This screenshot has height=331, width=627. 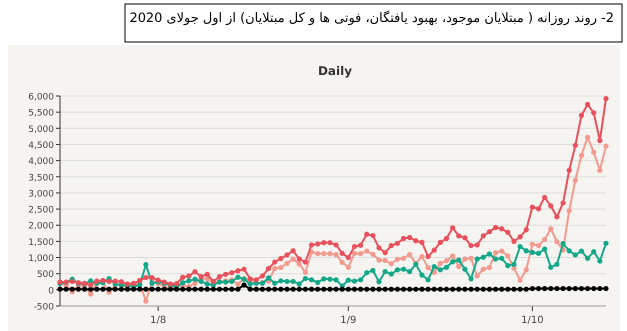 I want to click on y-tick-label: 2,500, so click(x=41, y=211).